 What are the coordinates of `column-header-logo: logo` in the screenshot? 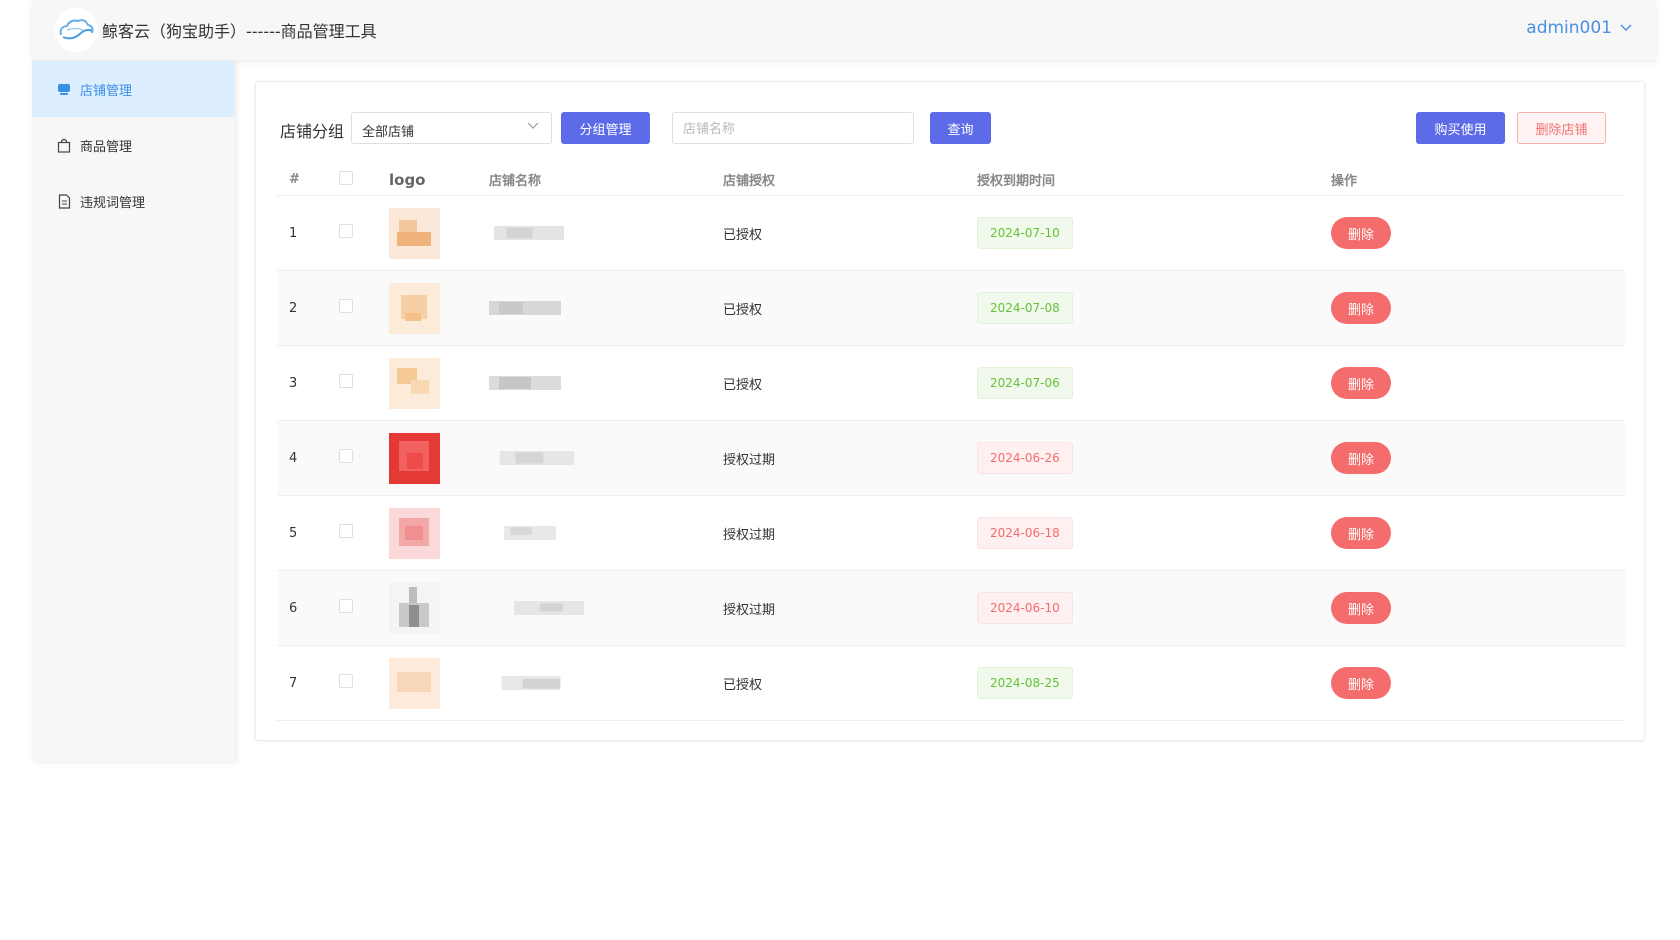 It's located at (407, 179).